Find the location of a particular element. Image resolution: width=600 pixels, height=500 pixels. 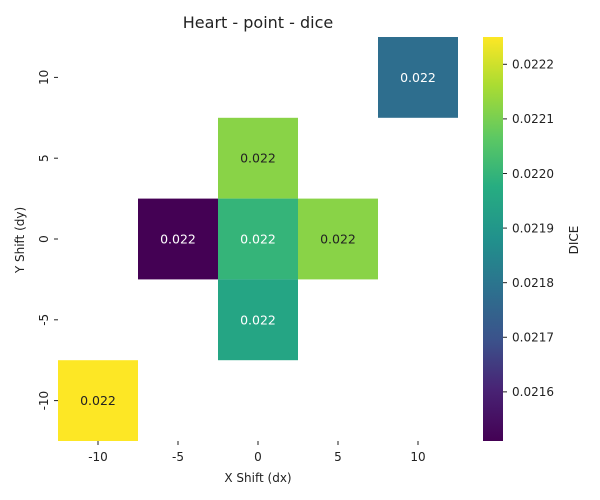

x-tick-label: -10 is located at coordinates (98, 457).